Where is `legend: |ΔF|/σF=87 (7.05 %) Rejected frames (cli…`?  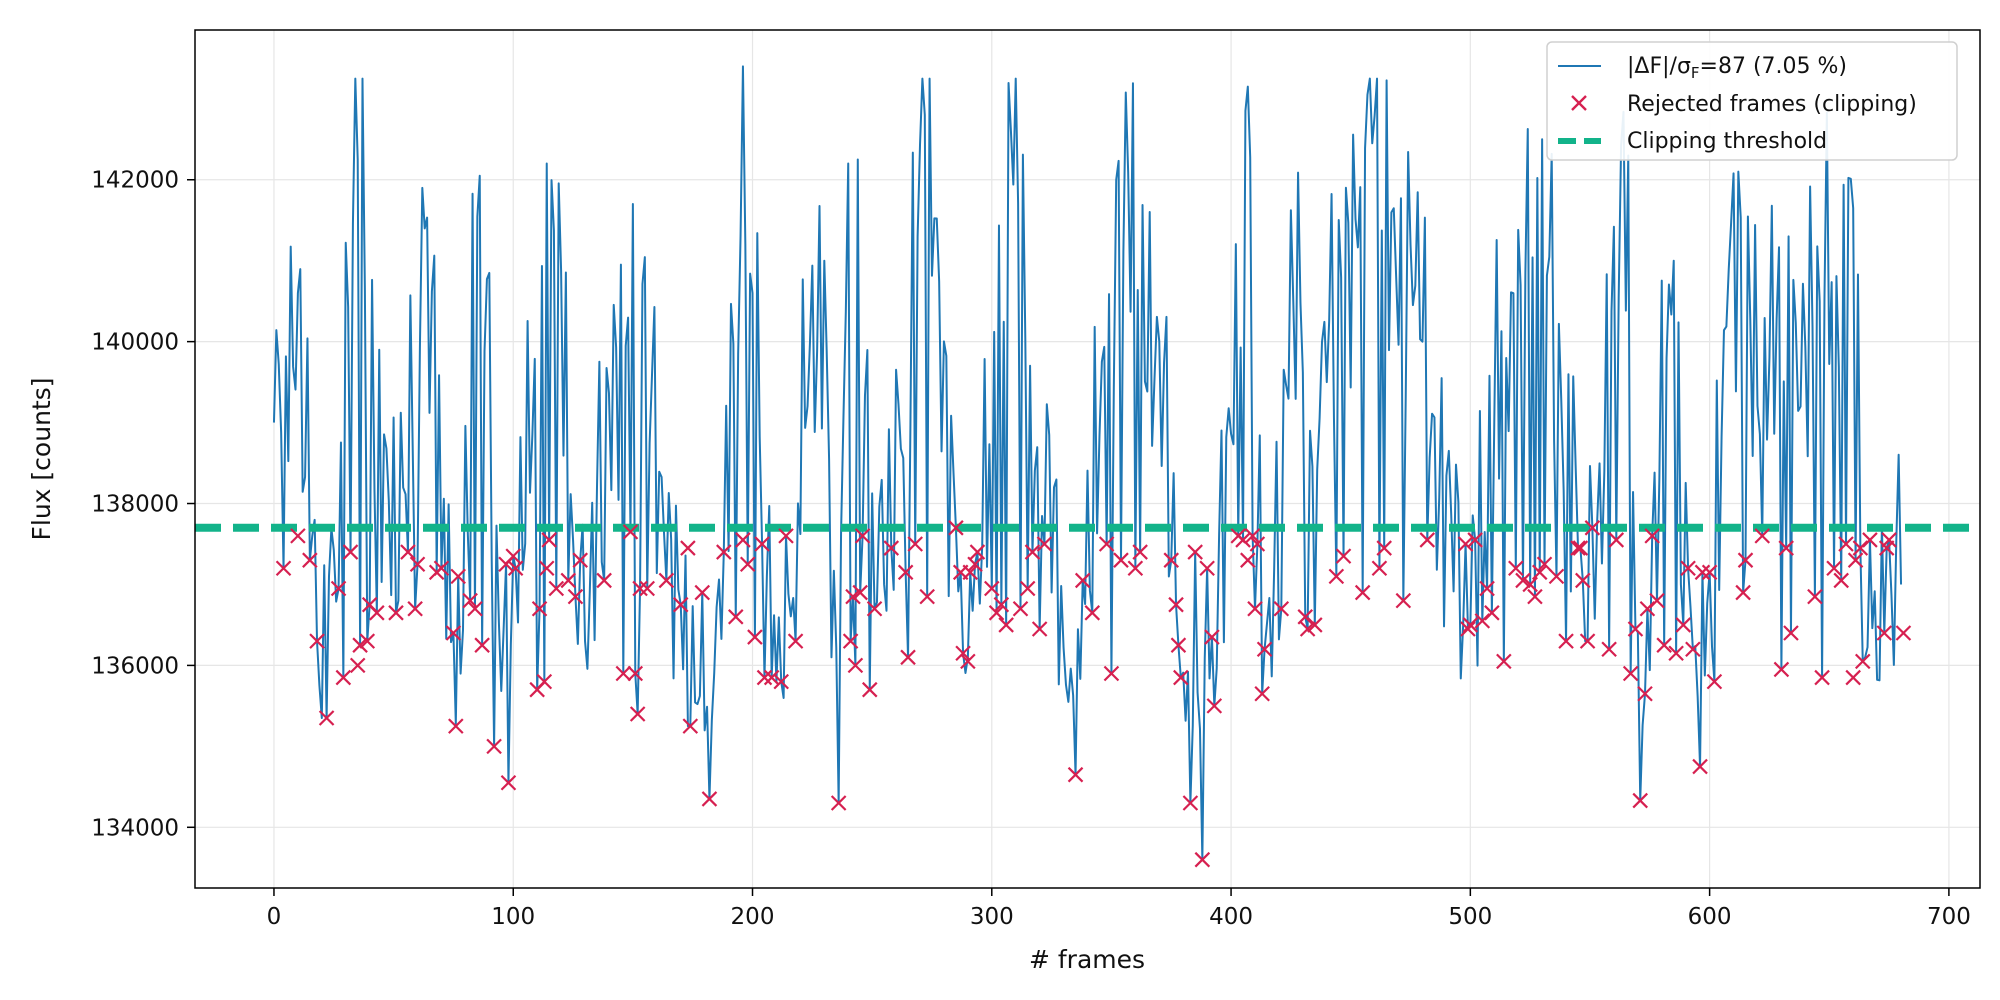 legend: |ΔF|/σF=87 (7.05 %) Rejected frames (cli… is located at coordinates (1752, 101).